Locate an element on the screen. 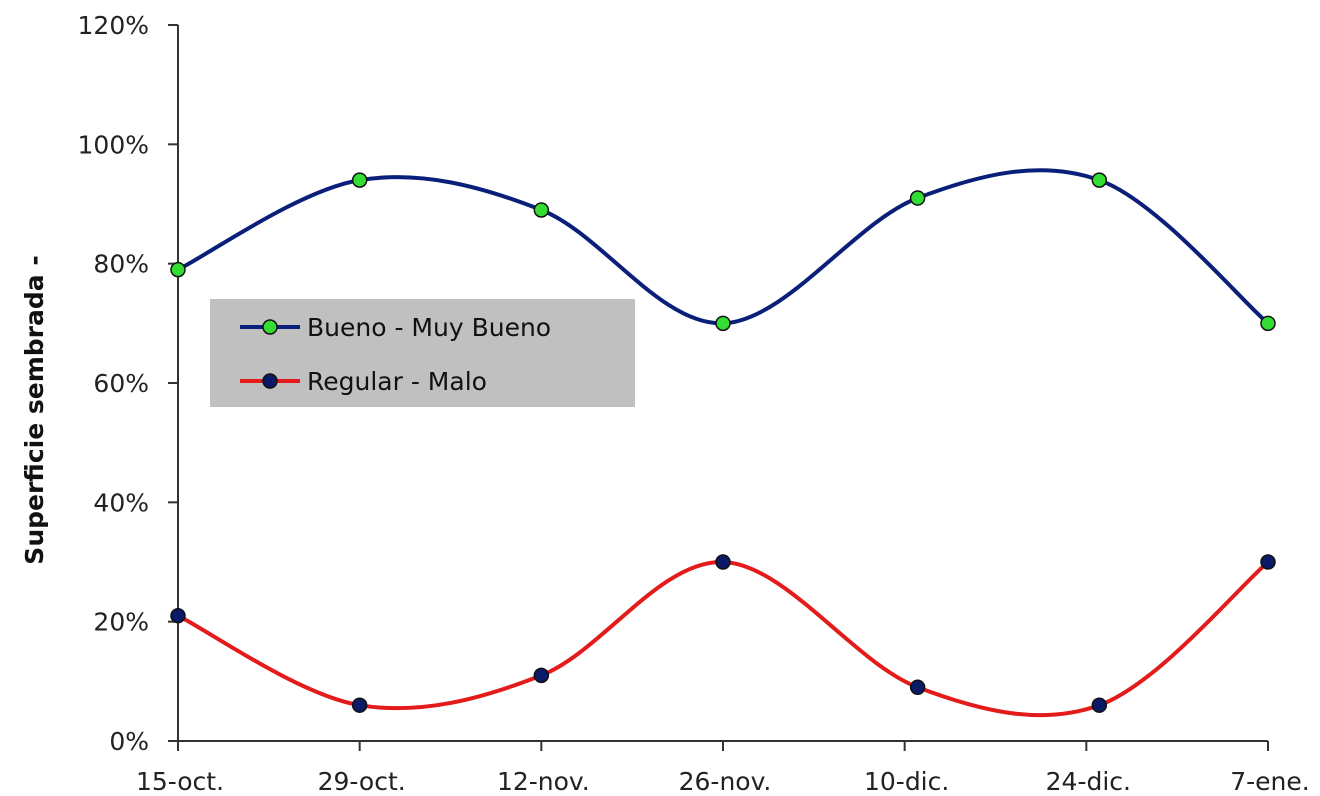  x-tick-label: 24-dic. is located at coordinates (1088, 781).